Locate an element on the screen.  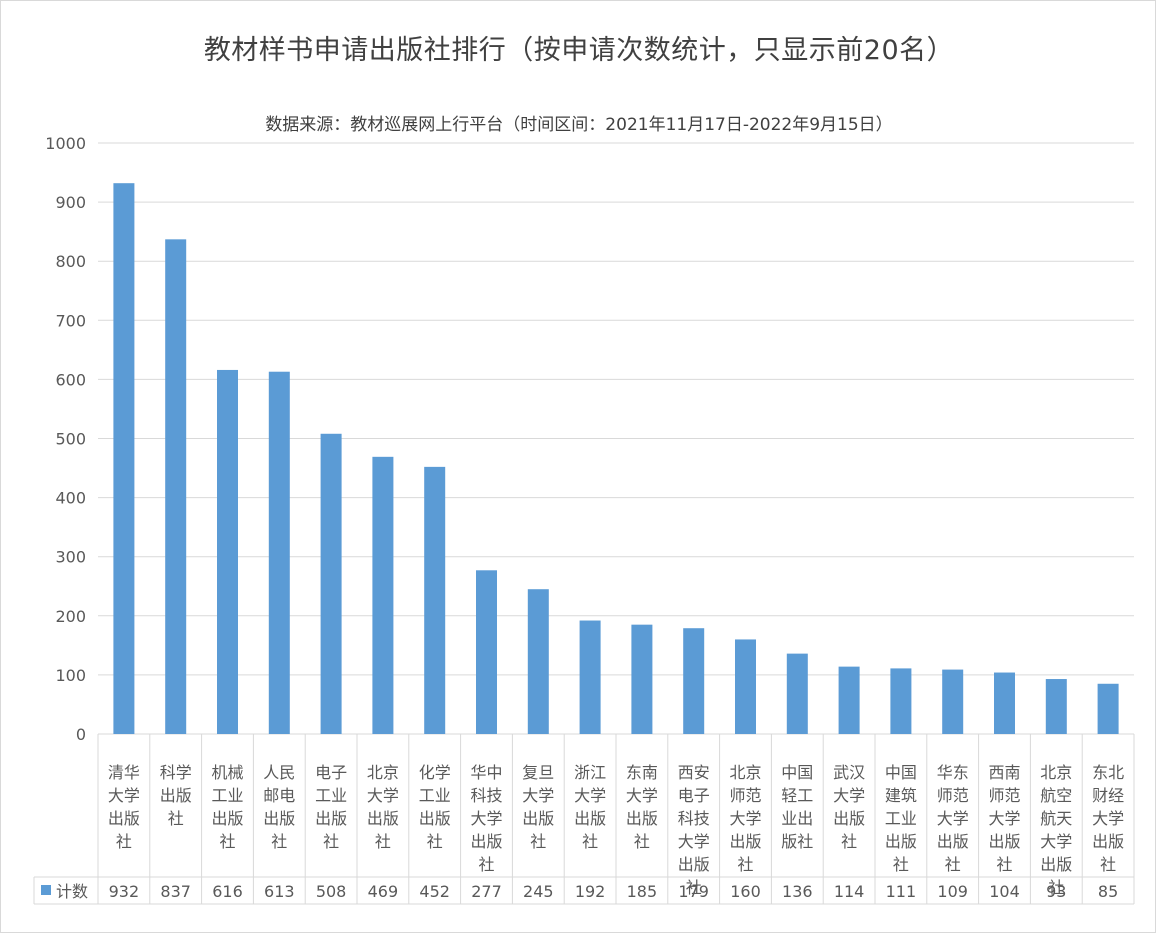
x-category-label: 电子 is located at coordinates (331, 772).